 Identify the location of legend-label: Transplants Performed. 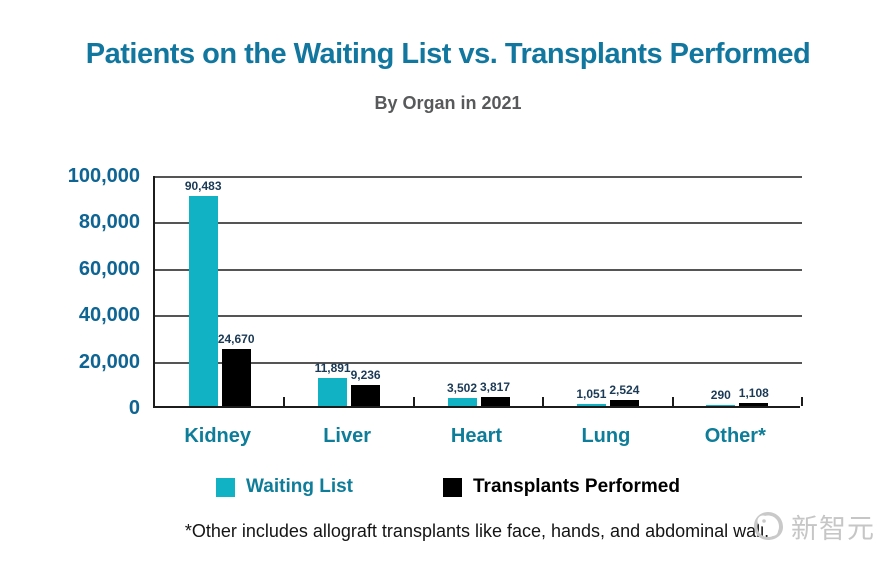
(576, 486).